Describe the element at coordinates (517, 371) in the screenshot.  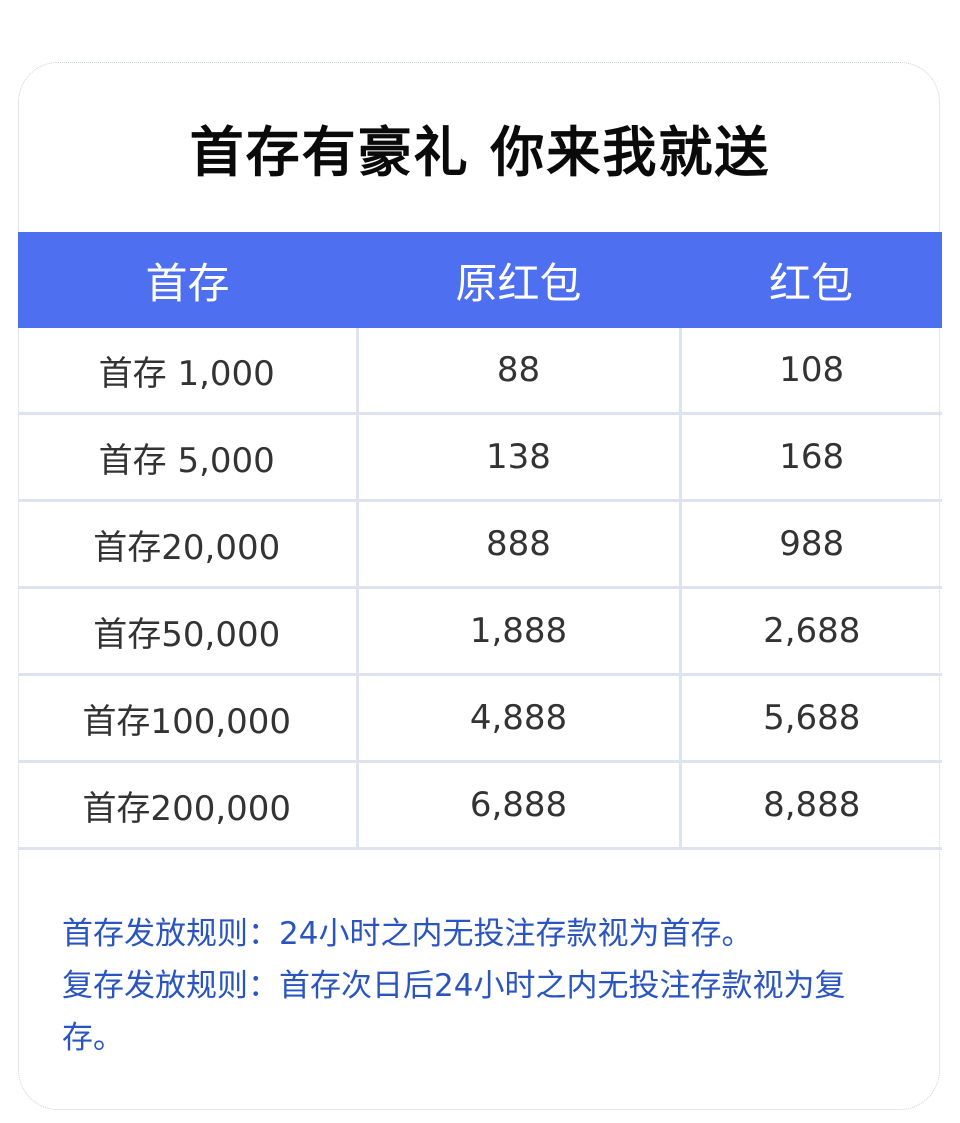
I see `original-bonus-cell: 88` at that location.